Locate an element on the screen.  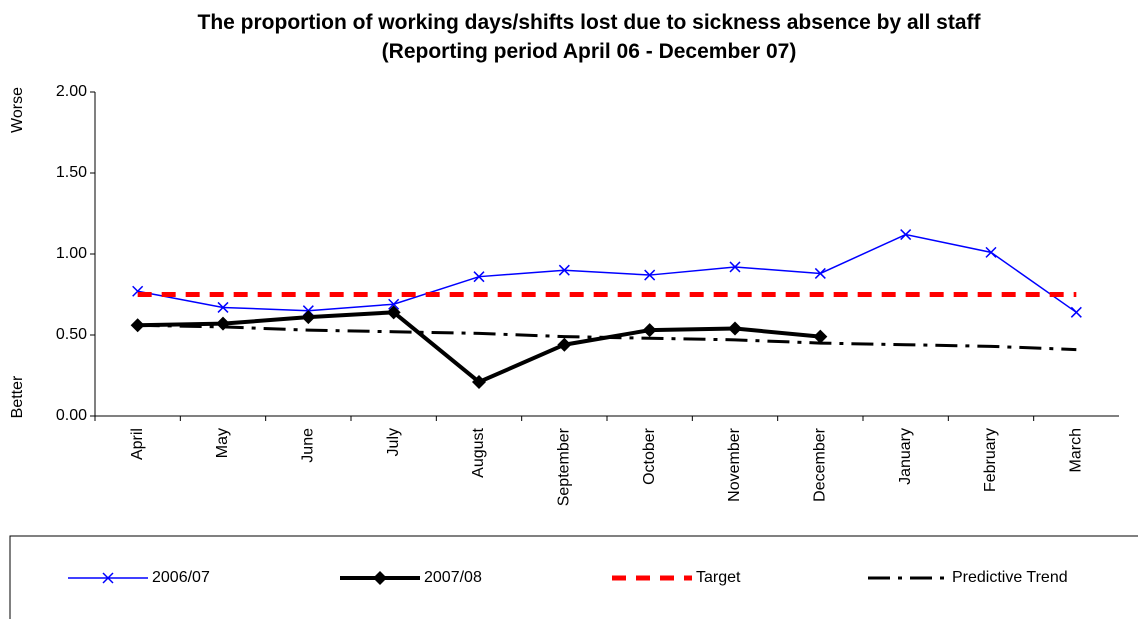
x-tick-label: July is located at coordinates (393, 442).